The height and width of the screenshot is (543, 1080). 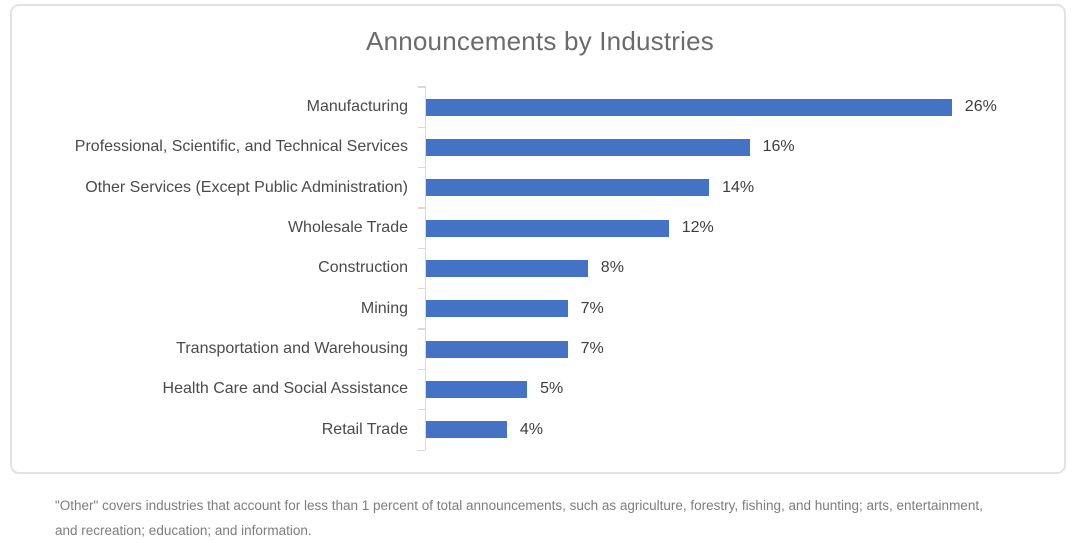 What do you see at coordinates (740, 228) in the screenshot?
I see `bar-track: 12%` at bounding box center [740, 228].